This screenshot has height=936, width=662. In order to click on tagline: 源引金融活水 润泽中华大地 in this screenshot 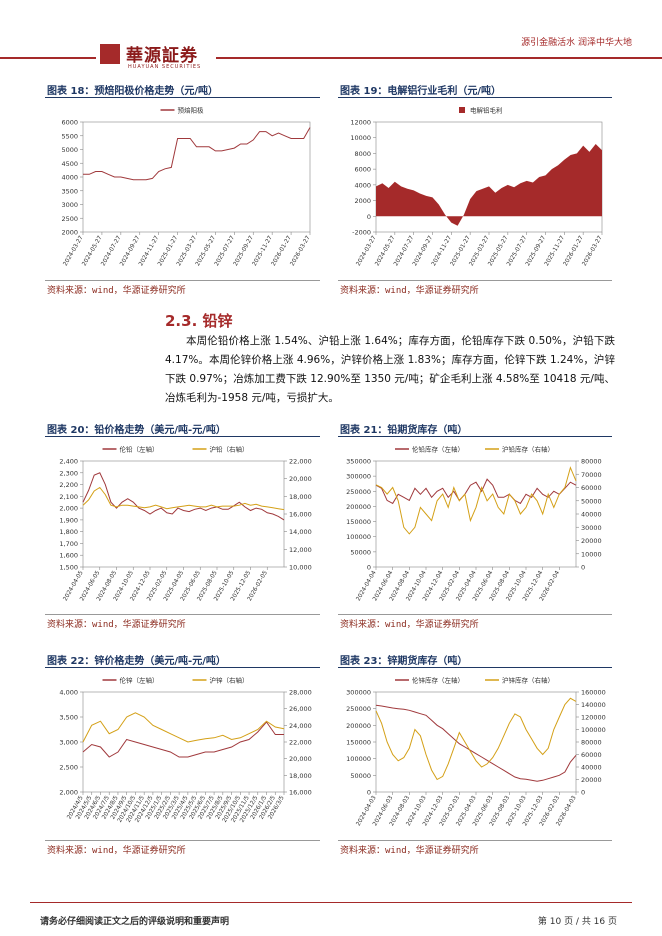, I will do `click(576, 43)`.